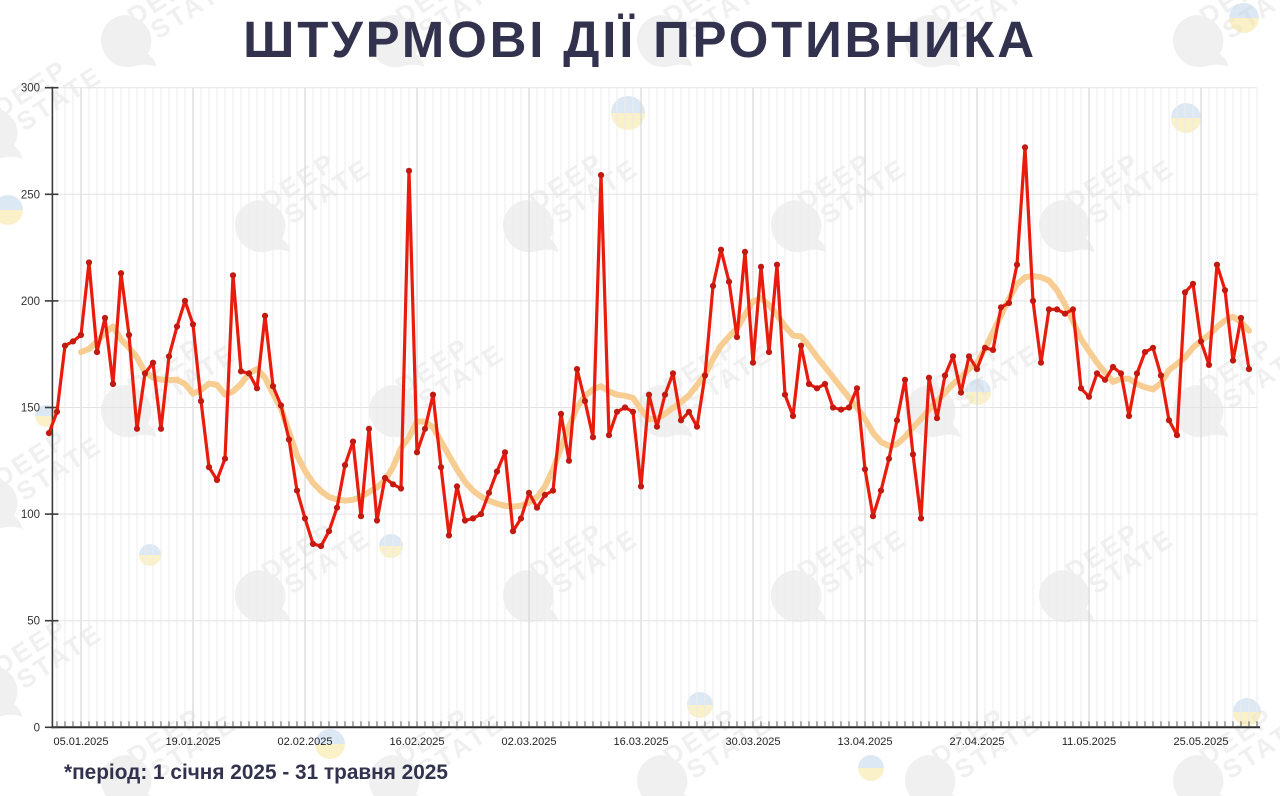 Image resolution: width=1280 pixels, height=796 pixels. I want to click on x-axis-date-label: 02.03.2025, so click(528, 742).